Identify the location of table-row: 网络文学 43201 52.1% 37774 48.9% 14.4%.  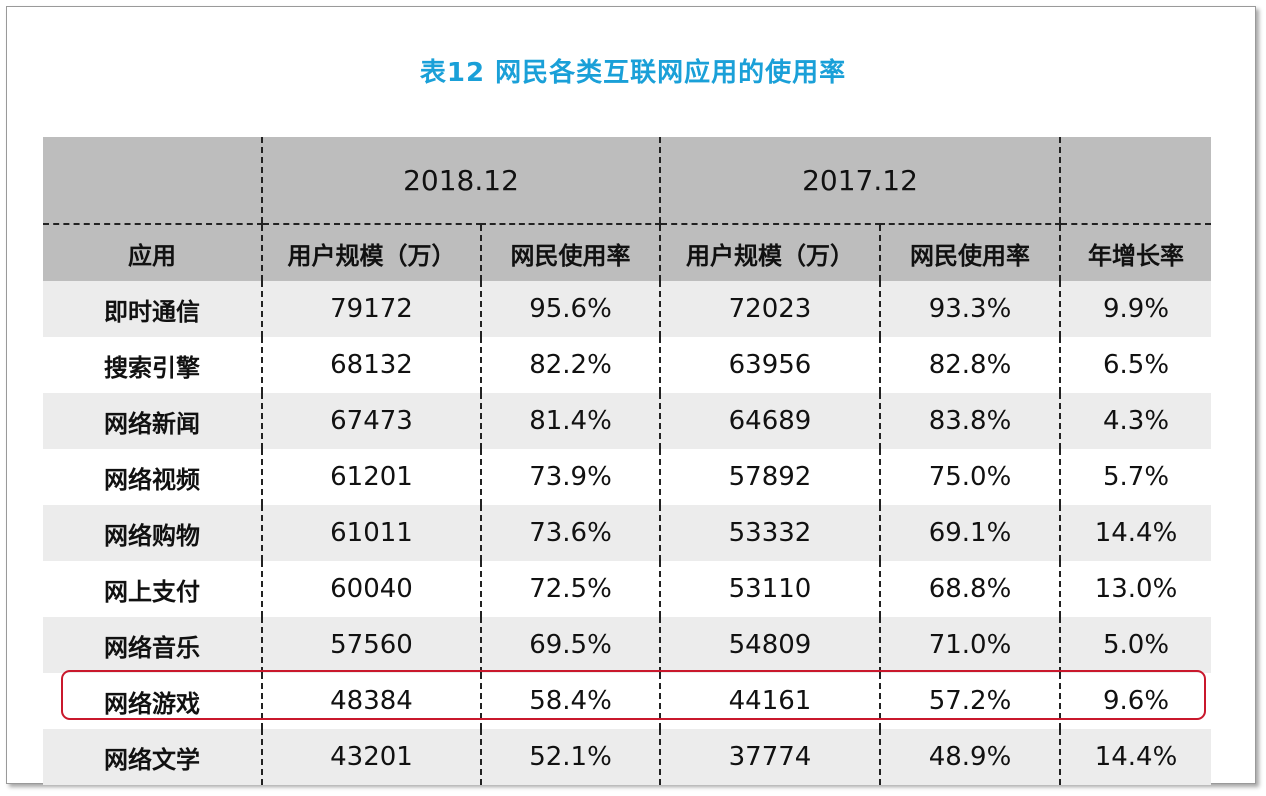
(627, 757).